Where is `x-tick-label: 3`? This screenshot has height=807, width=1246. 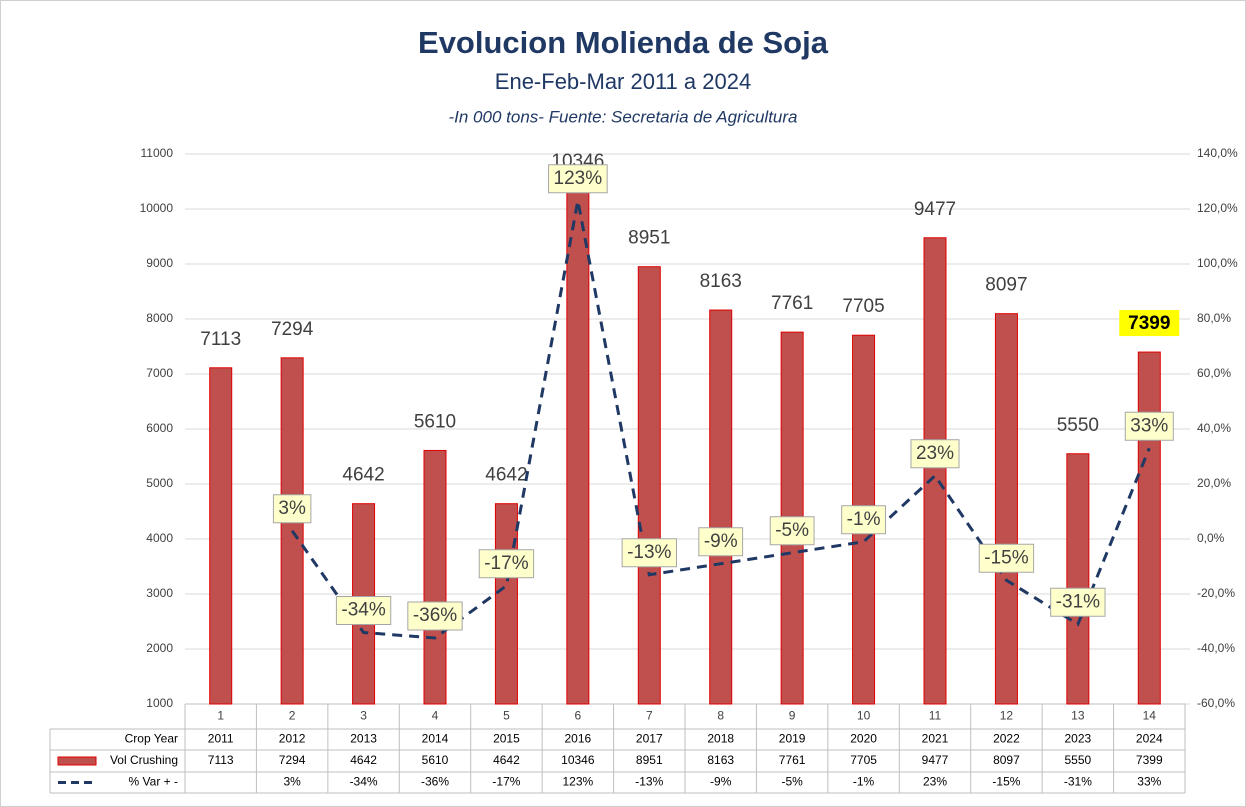
x-tick-label: 3 is located at coordinates (363, 716).